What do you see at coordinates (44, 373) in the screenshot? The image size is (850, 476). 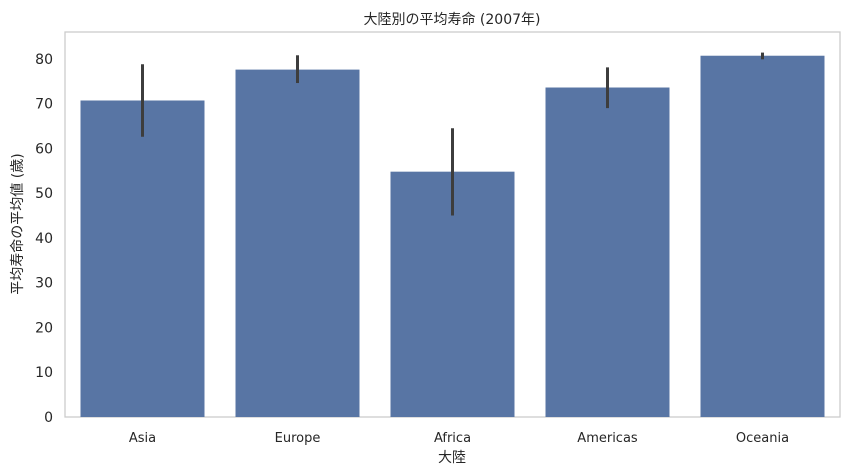 I see `y-tick-label: 10` at bounding box center [44, 373].